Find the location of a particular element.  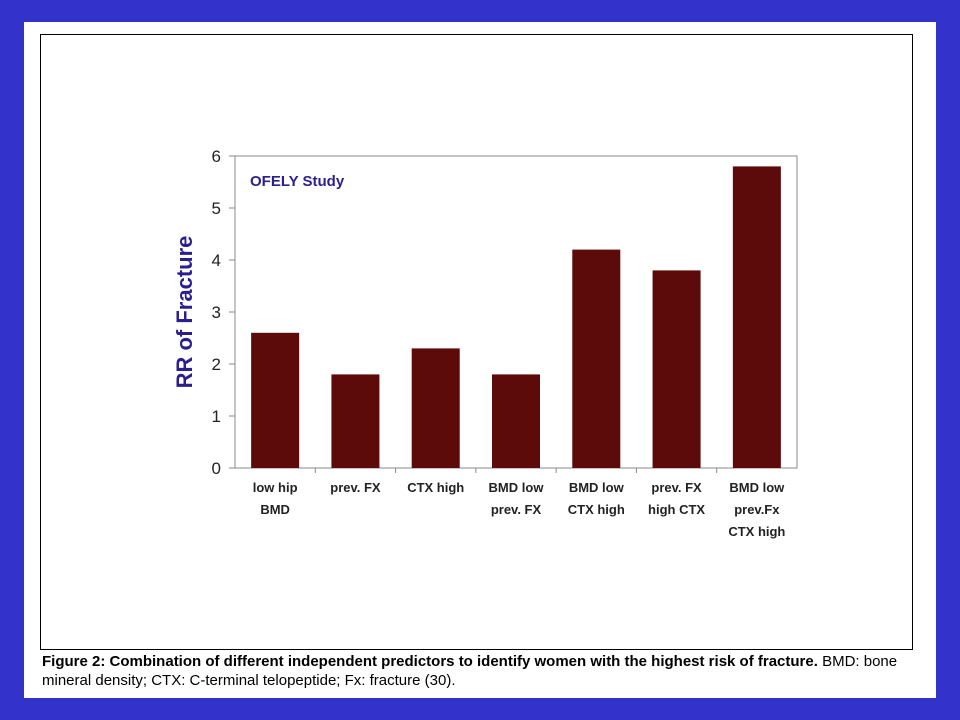

y-tick-label: 0 is located at coordinates (216, 468).